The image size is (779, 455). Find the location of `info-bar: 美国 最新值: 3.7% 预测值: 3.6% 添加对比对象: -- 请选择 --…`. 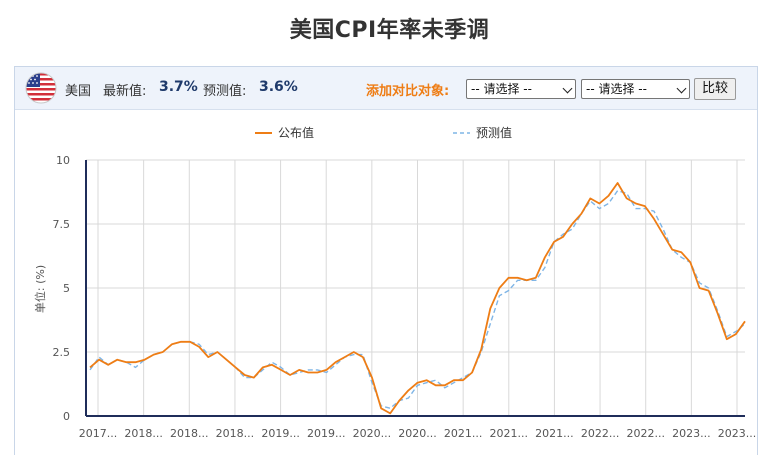

info-bar: 美国 最新值: 3.7% 预测值: 3.6% 添加对比对象: -- 请选择 --… is located at coordinates (386, 88).